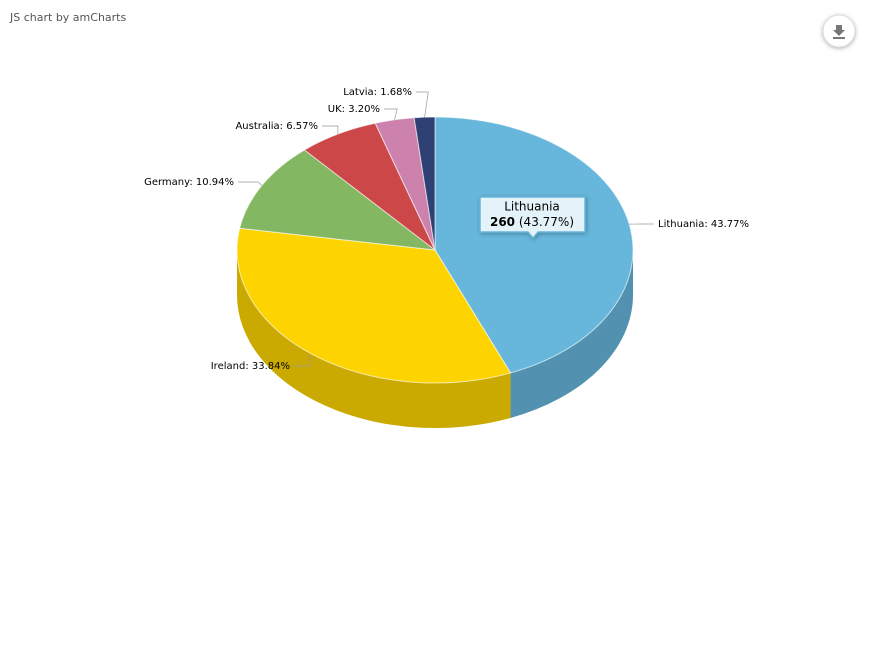  I want to click on data-label: Latvia: 1.68%, so click(377, 92).